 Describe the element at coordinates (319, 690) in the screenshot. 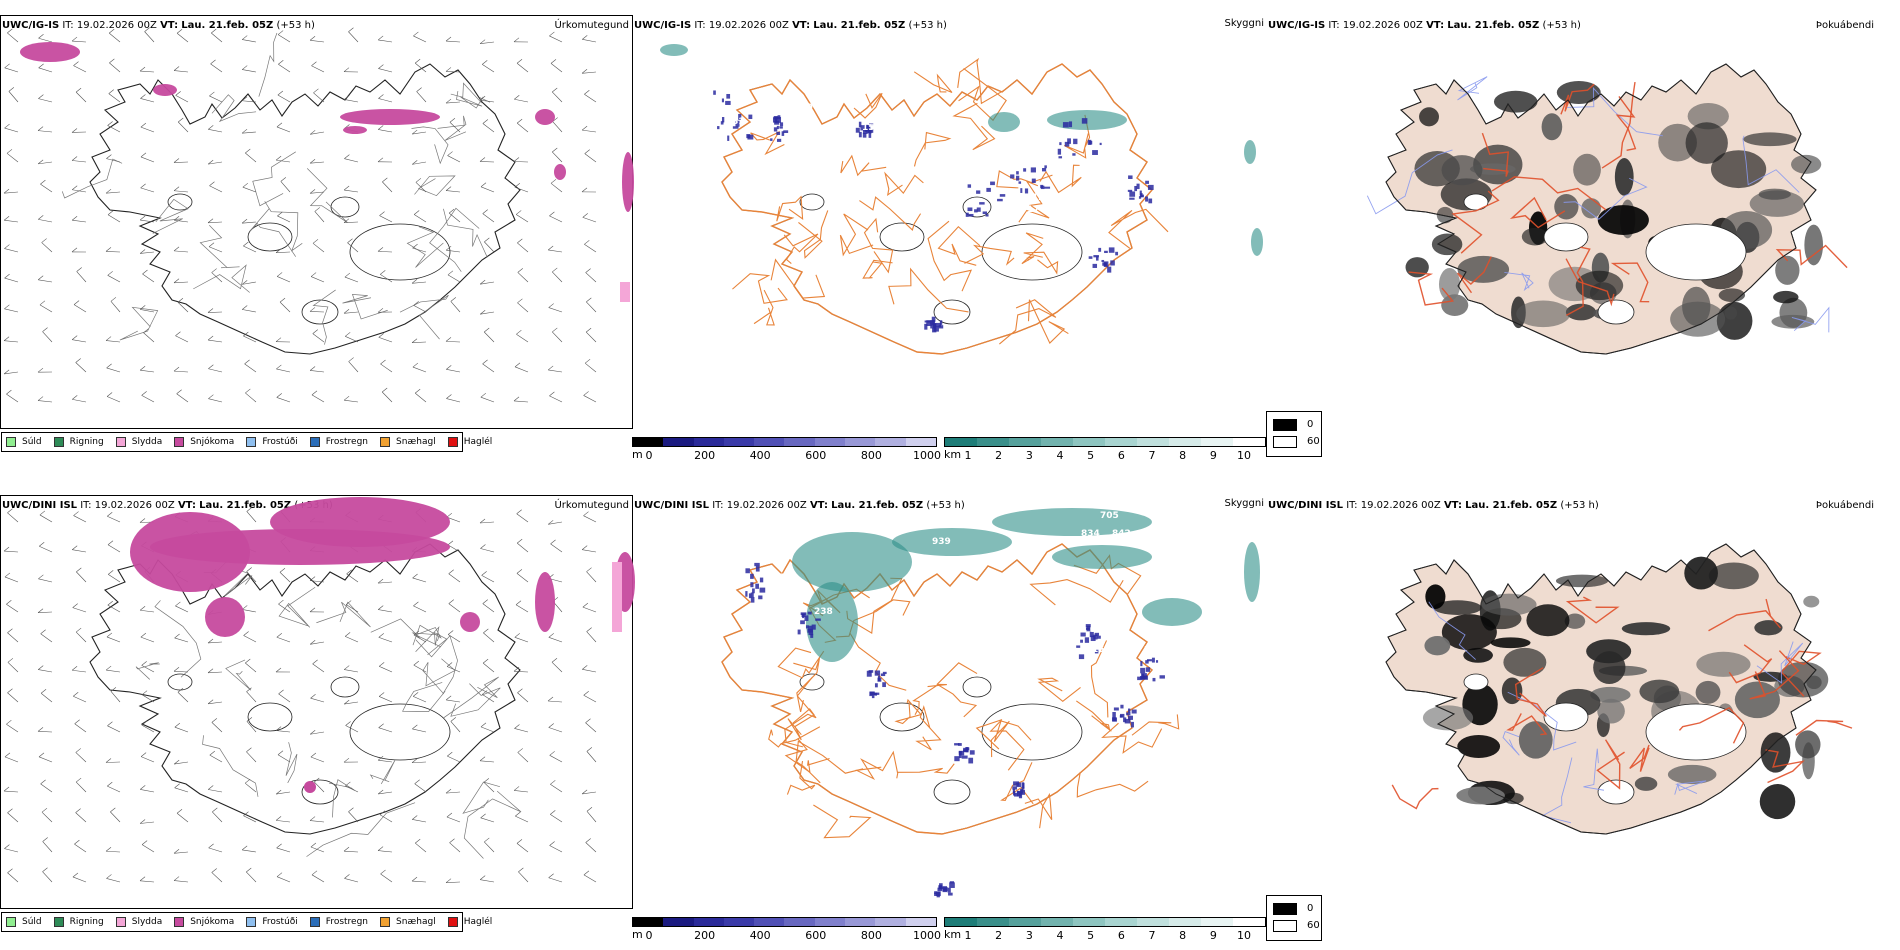

I see `precip-map-bottom` at that location.